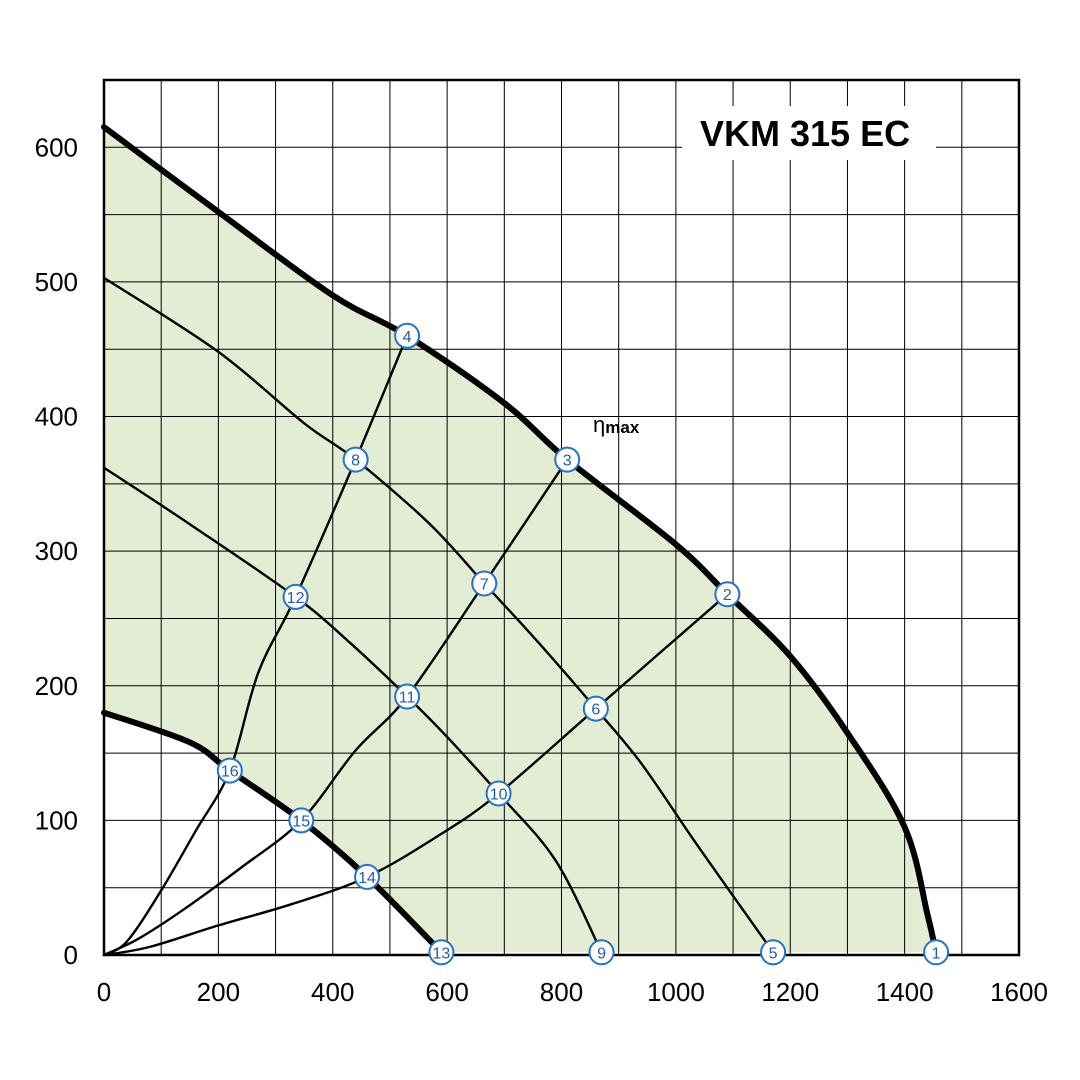  I want to click on operating-point-14: 14, so click(367, 876).